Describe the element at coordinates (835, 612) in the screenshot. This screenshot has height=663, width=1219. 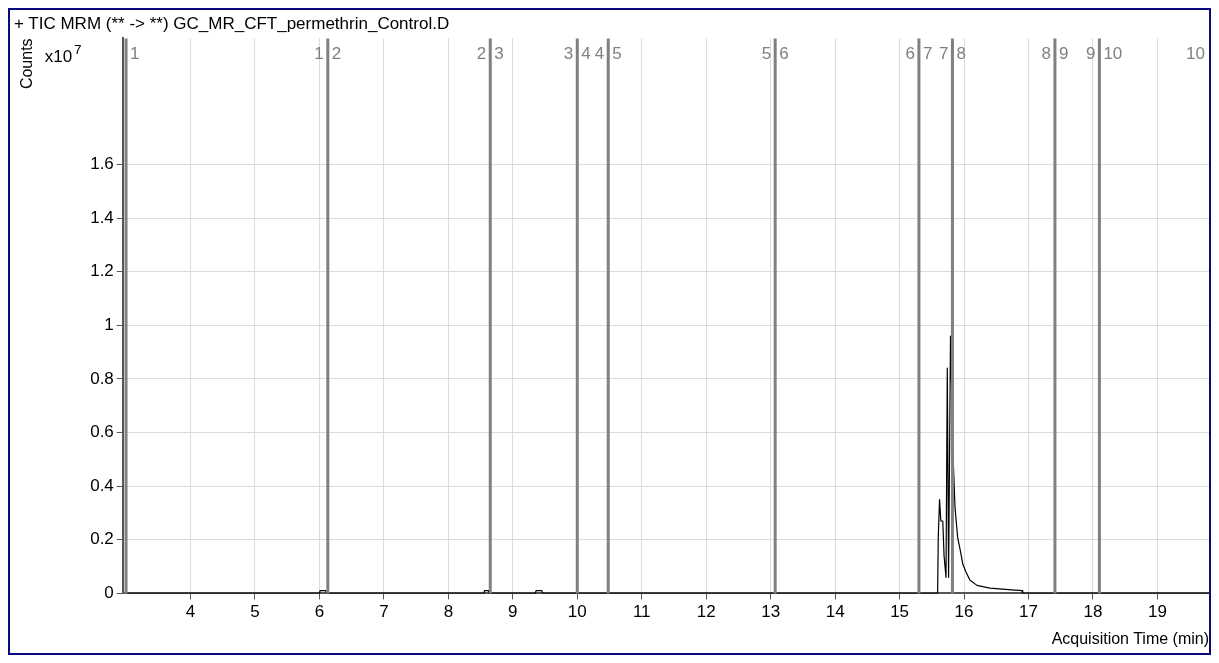
I see `x-tick-label: 14` at that location.